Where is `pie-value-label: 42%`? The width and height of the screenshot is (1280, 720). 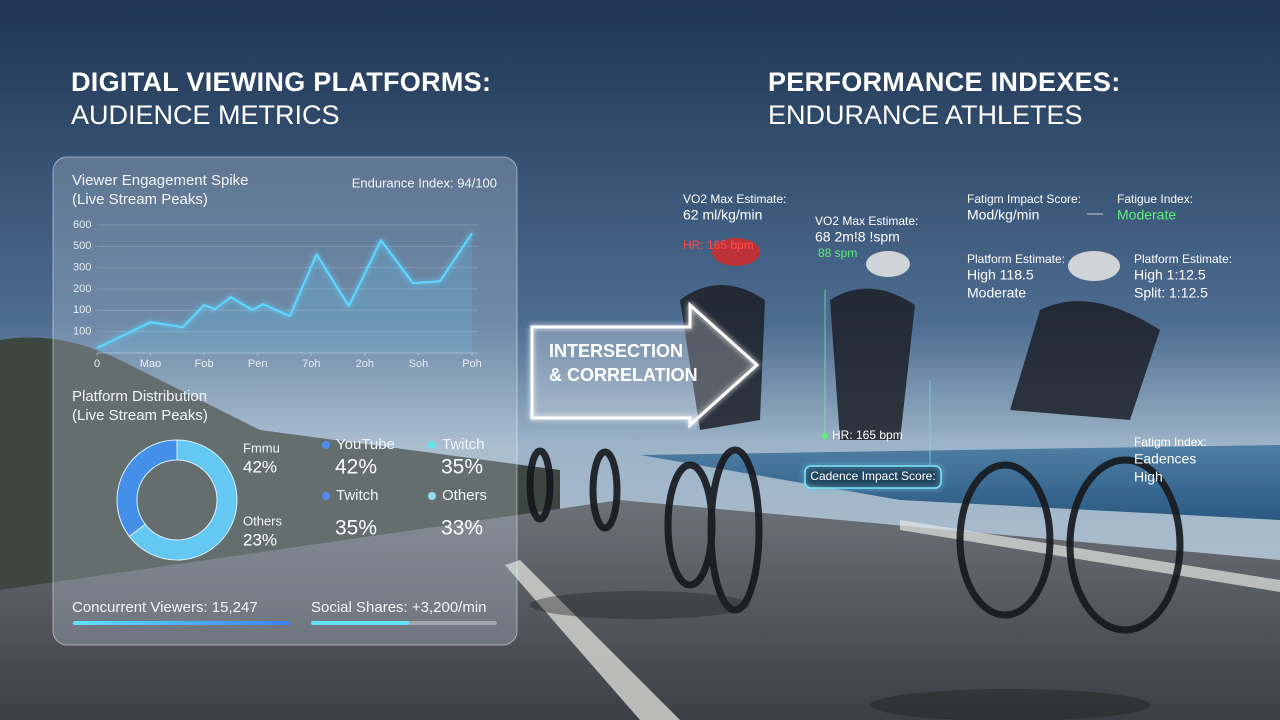 pie-value-label: 42% is located at coordinates (260, 466).